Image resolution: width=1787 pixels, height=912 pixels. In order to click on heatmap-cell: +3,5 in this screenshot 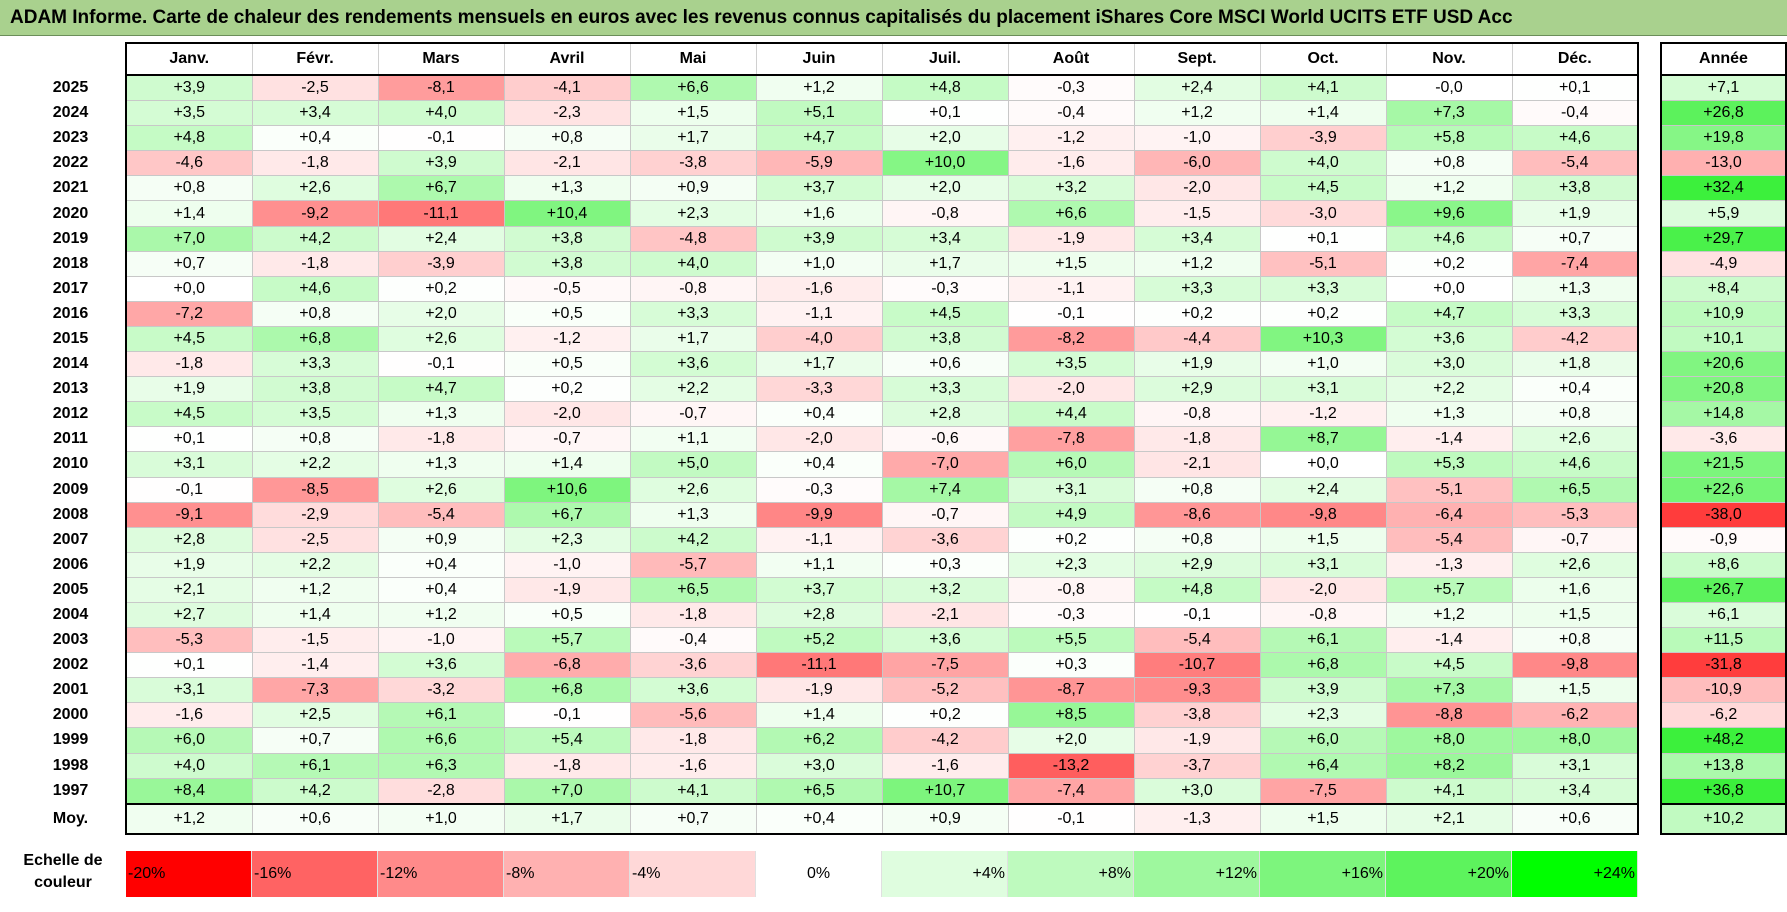, I will do `click(189, 113)`.